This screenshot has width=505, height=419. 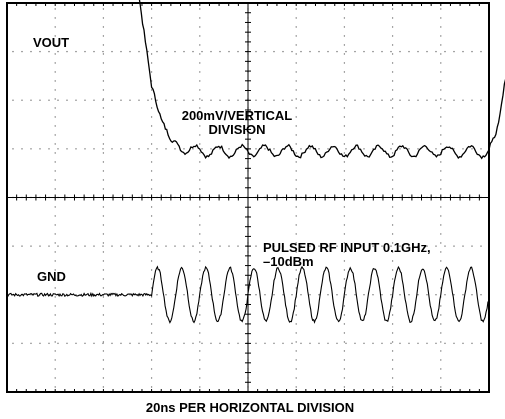 What do you see at coordinates (250, 407) in the screenshot?
I see `x-axis-label: 20ns PER HORIZONTAL DIVISION` at bounding box center [250, 407].